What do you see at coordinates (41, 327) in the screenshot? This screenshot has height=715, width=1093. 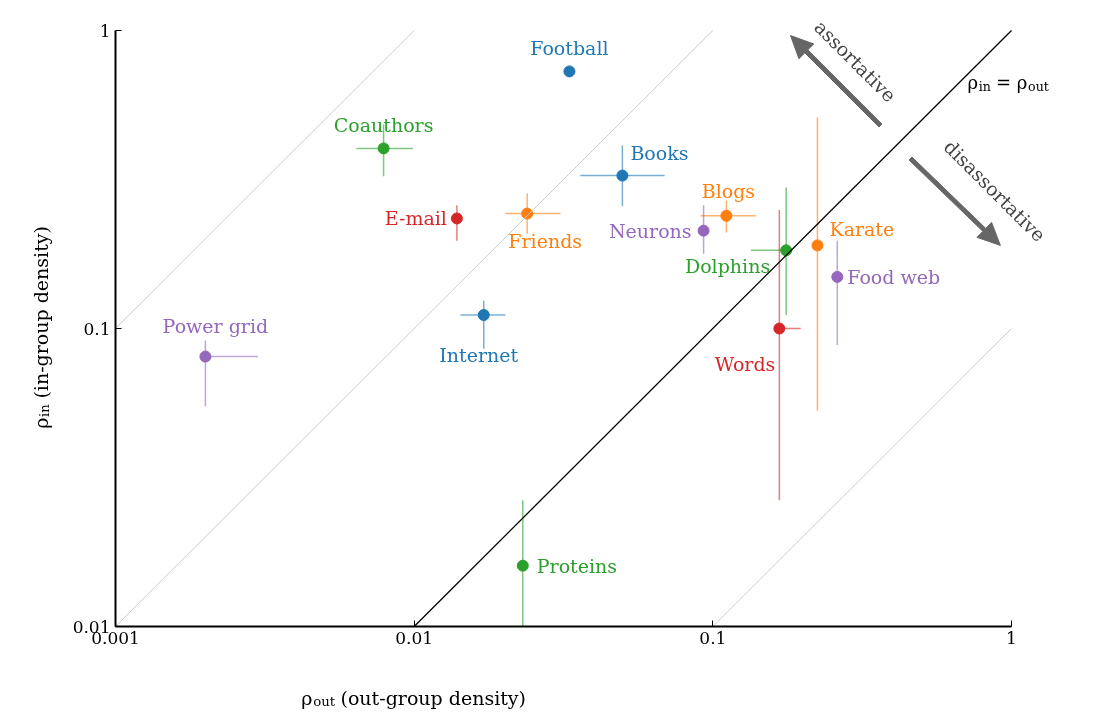 I see `y-axis-title: ρin (in-group density)` at bounding box center [41, 327].